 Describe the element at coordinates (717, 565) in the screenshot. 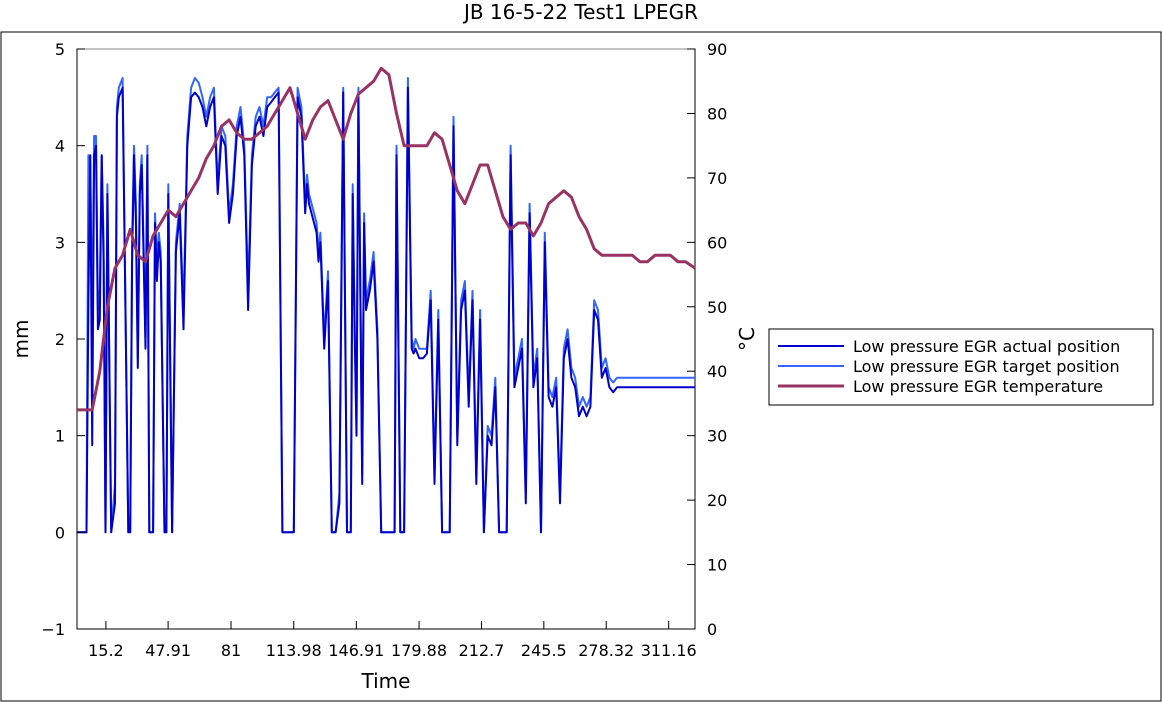

I see `right-tick-label: 10` at that location.